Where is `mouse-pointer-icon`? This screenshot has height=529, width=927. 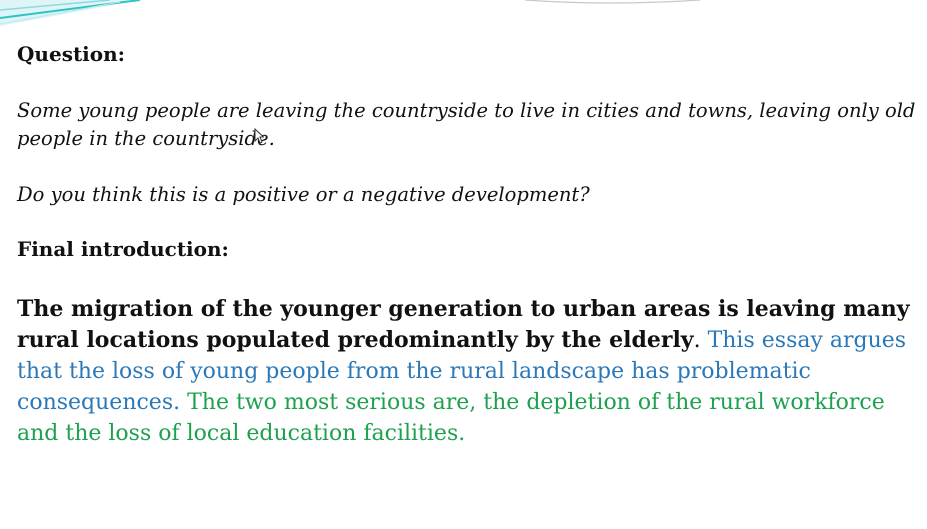 mouse-pointer-icon is located at coordinates (259, 136).